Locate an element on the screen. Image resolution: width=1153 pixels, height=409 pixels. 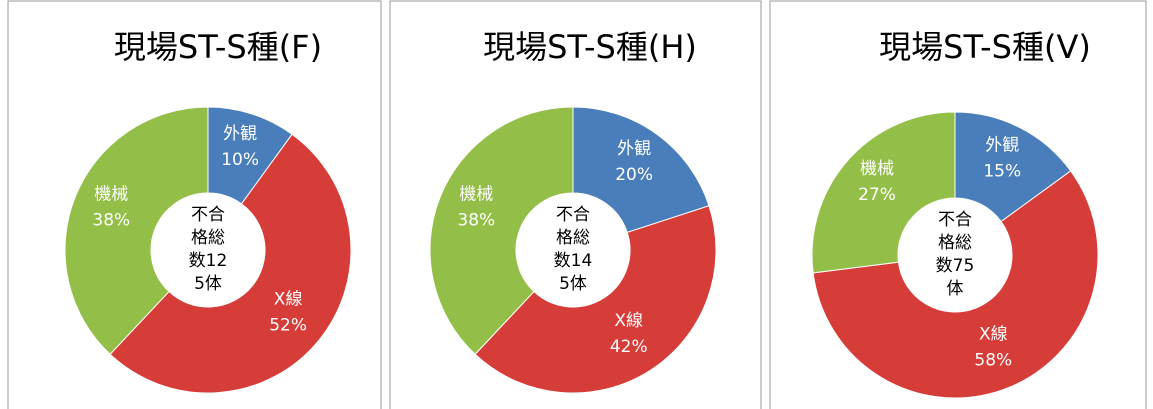
value-label: 15% is located at coordinates (1002, 171).